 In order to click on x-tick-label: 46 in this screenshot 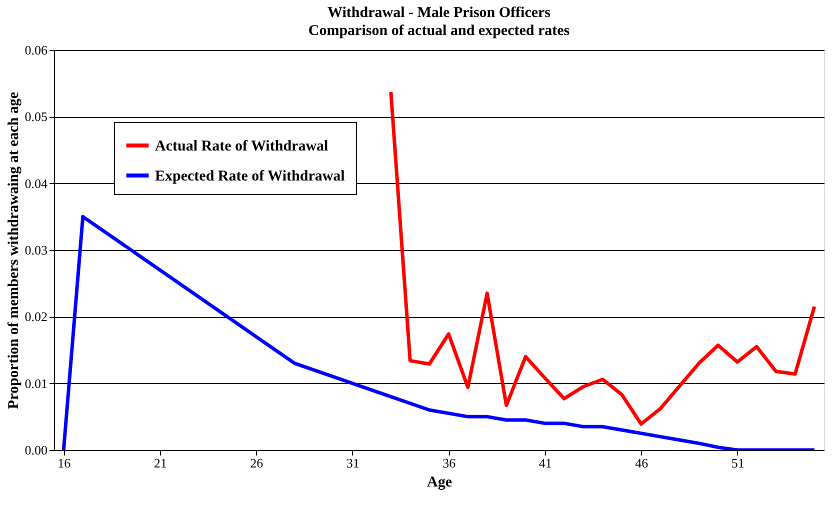, I will do `click(642, 463)`.